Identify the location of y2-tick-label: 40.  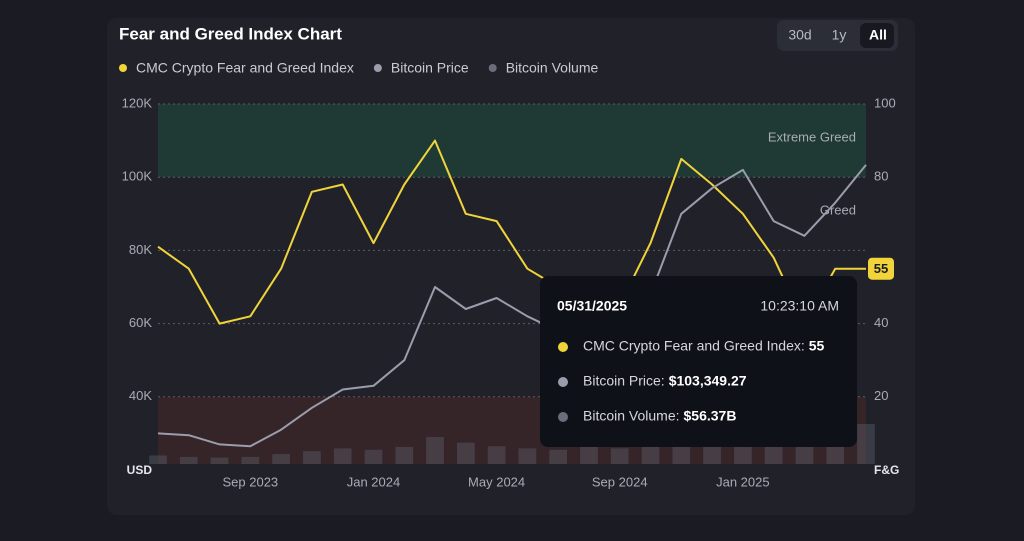
(881, 322).